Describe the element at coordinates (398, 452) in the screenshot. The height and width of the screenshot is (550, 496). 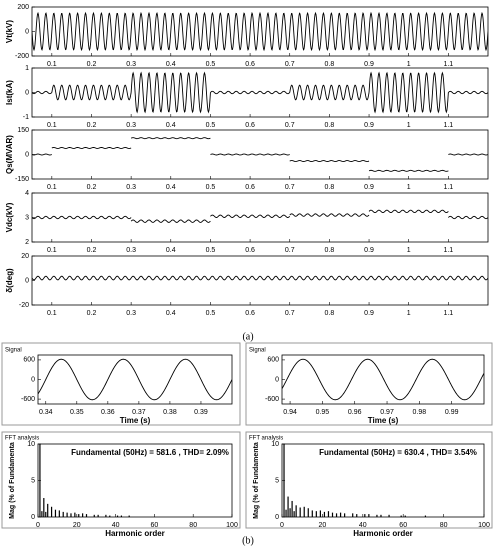
I see `chart-title: Fundamental (50Hz) = 630.4 , THD= 3.54%` at that location.